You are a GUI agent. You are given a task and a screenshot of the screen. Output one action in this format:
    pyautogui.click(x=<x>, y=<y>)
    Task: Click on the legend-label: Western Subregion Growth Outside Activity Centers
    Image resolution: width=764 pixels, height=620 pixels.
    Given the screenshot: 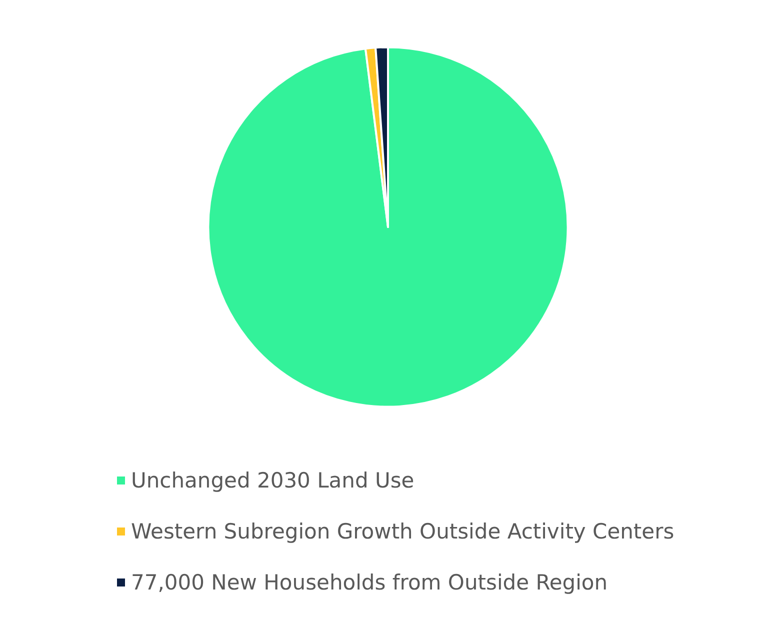 What is the action you would take?
    pyautogui.click(x=402, y=532)
    